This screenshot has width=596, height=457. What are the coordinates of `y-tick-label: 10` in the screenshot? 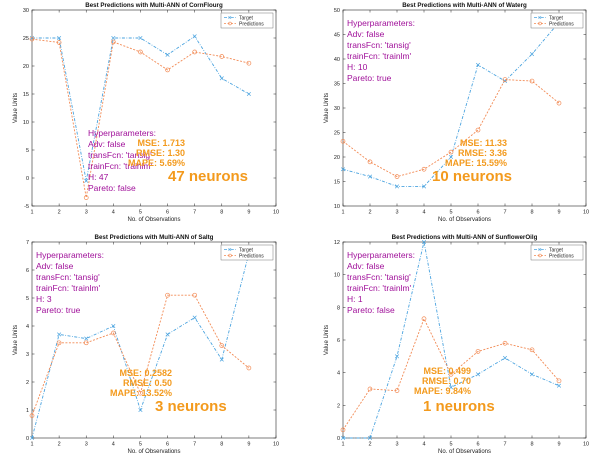 It's located at (337, 276).